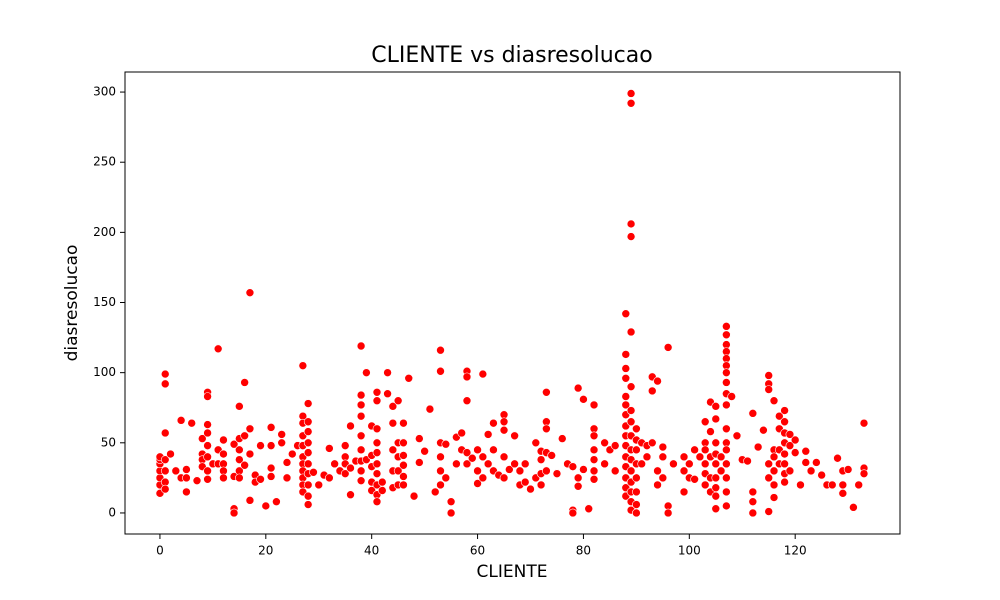  What do you see at coordinates (112, 512) in the screenshot?
I see `y-tick-label: 0` at bounding box center [112, 512].